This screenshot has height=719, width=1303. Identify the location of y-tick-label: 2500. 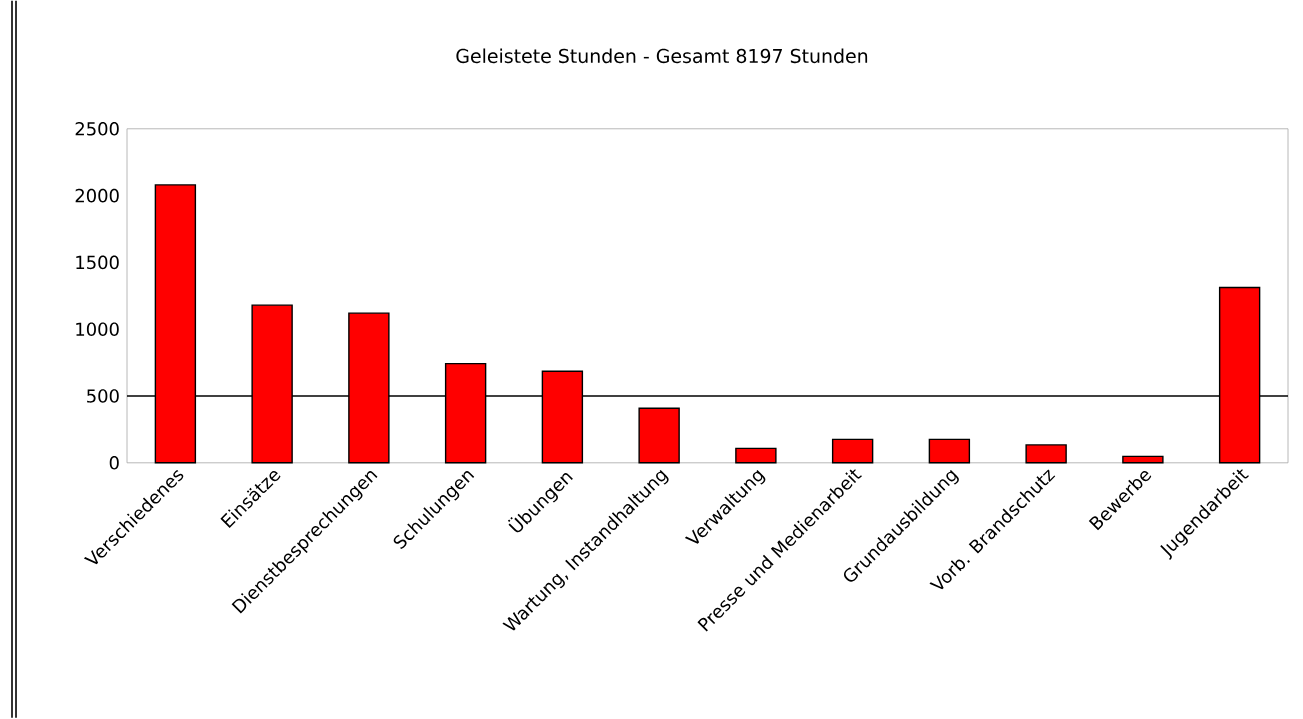
(97, 129).